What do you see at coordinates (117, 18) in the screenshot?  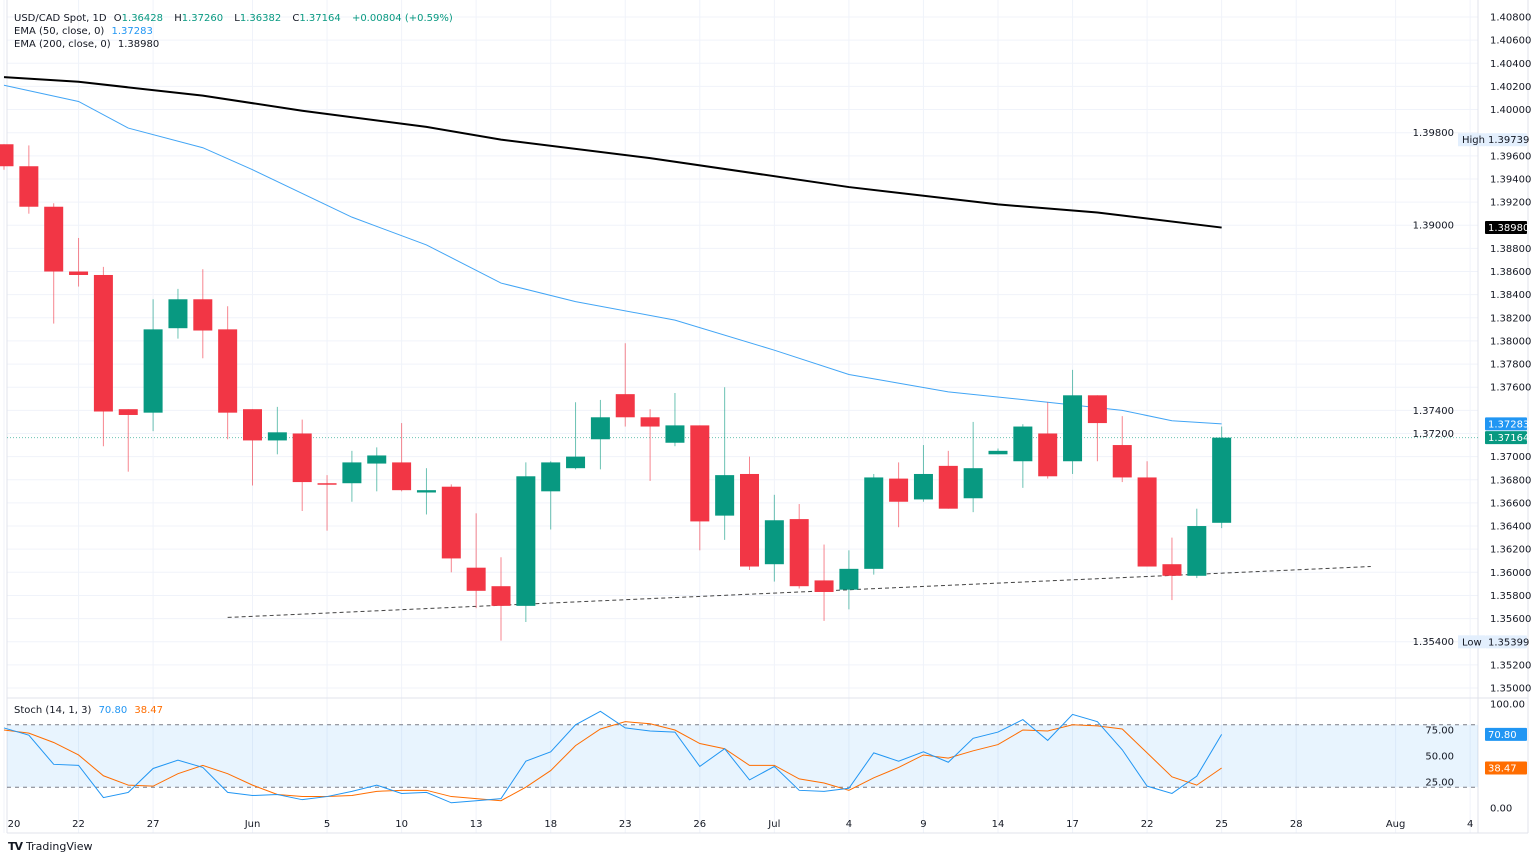 I see `open-label: O` at bounding box center [117, 18].